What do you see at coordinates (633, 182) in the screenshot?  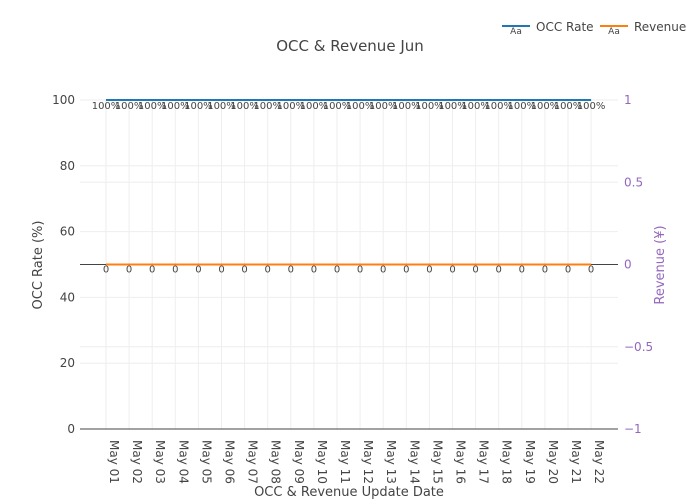 I see `y2-tick-label: 0.5` at bounding box center [633, 182].